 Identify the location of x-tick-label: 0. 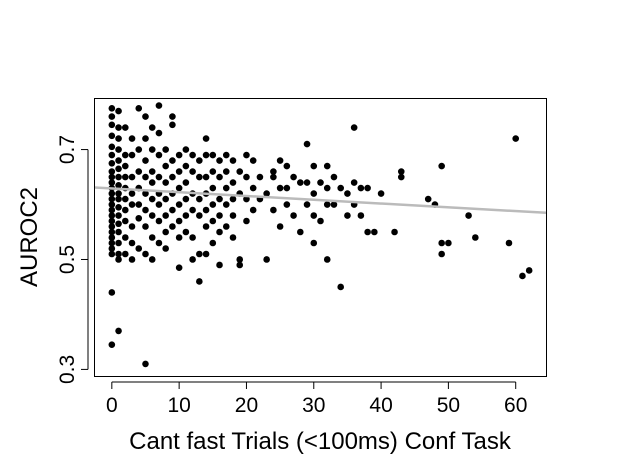
(112, 405).